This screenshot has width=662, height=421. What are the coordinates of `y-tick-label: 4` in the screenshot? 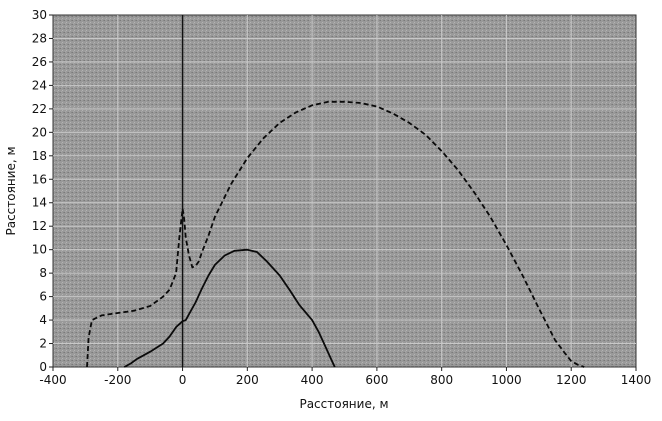 It's located at (43, 320).